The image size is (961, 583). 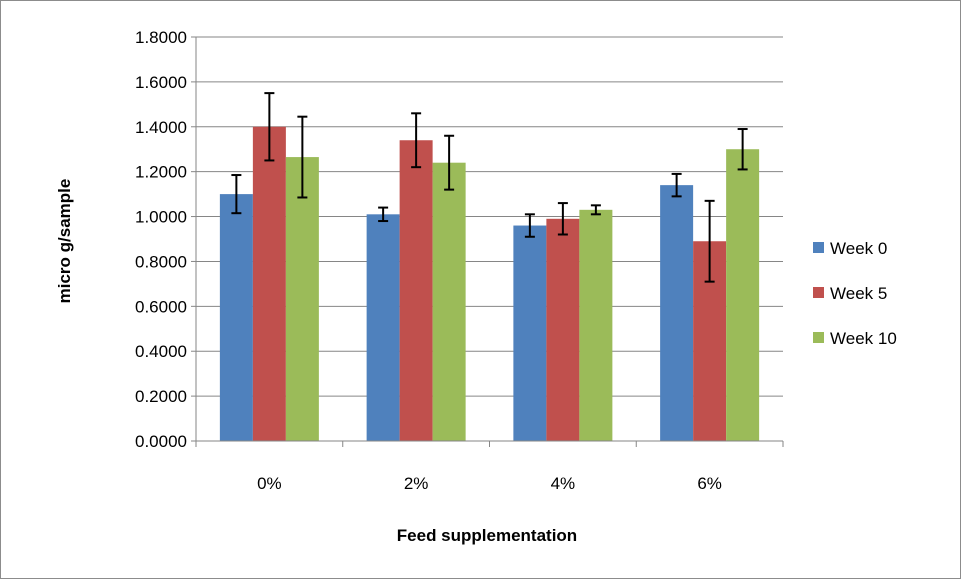 I want to click on y-axis-title: micro g/sample, so click(x=64, y=241).